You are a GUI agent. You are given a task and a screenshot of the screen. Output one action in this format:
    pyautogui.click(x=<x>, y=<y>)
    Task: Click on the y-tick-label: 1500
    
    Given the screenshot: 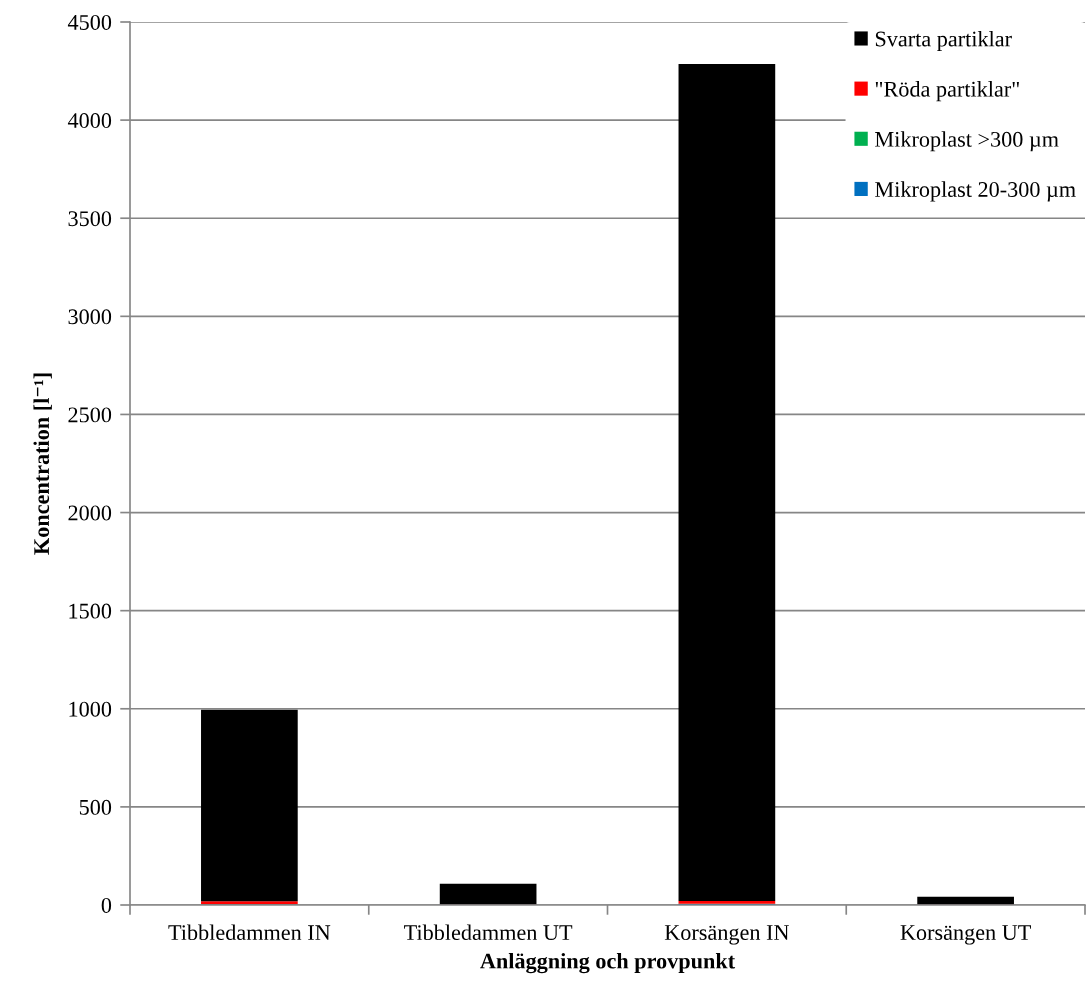 What is the action you would take?
    pyautogui.click(x=90, y=611)
    